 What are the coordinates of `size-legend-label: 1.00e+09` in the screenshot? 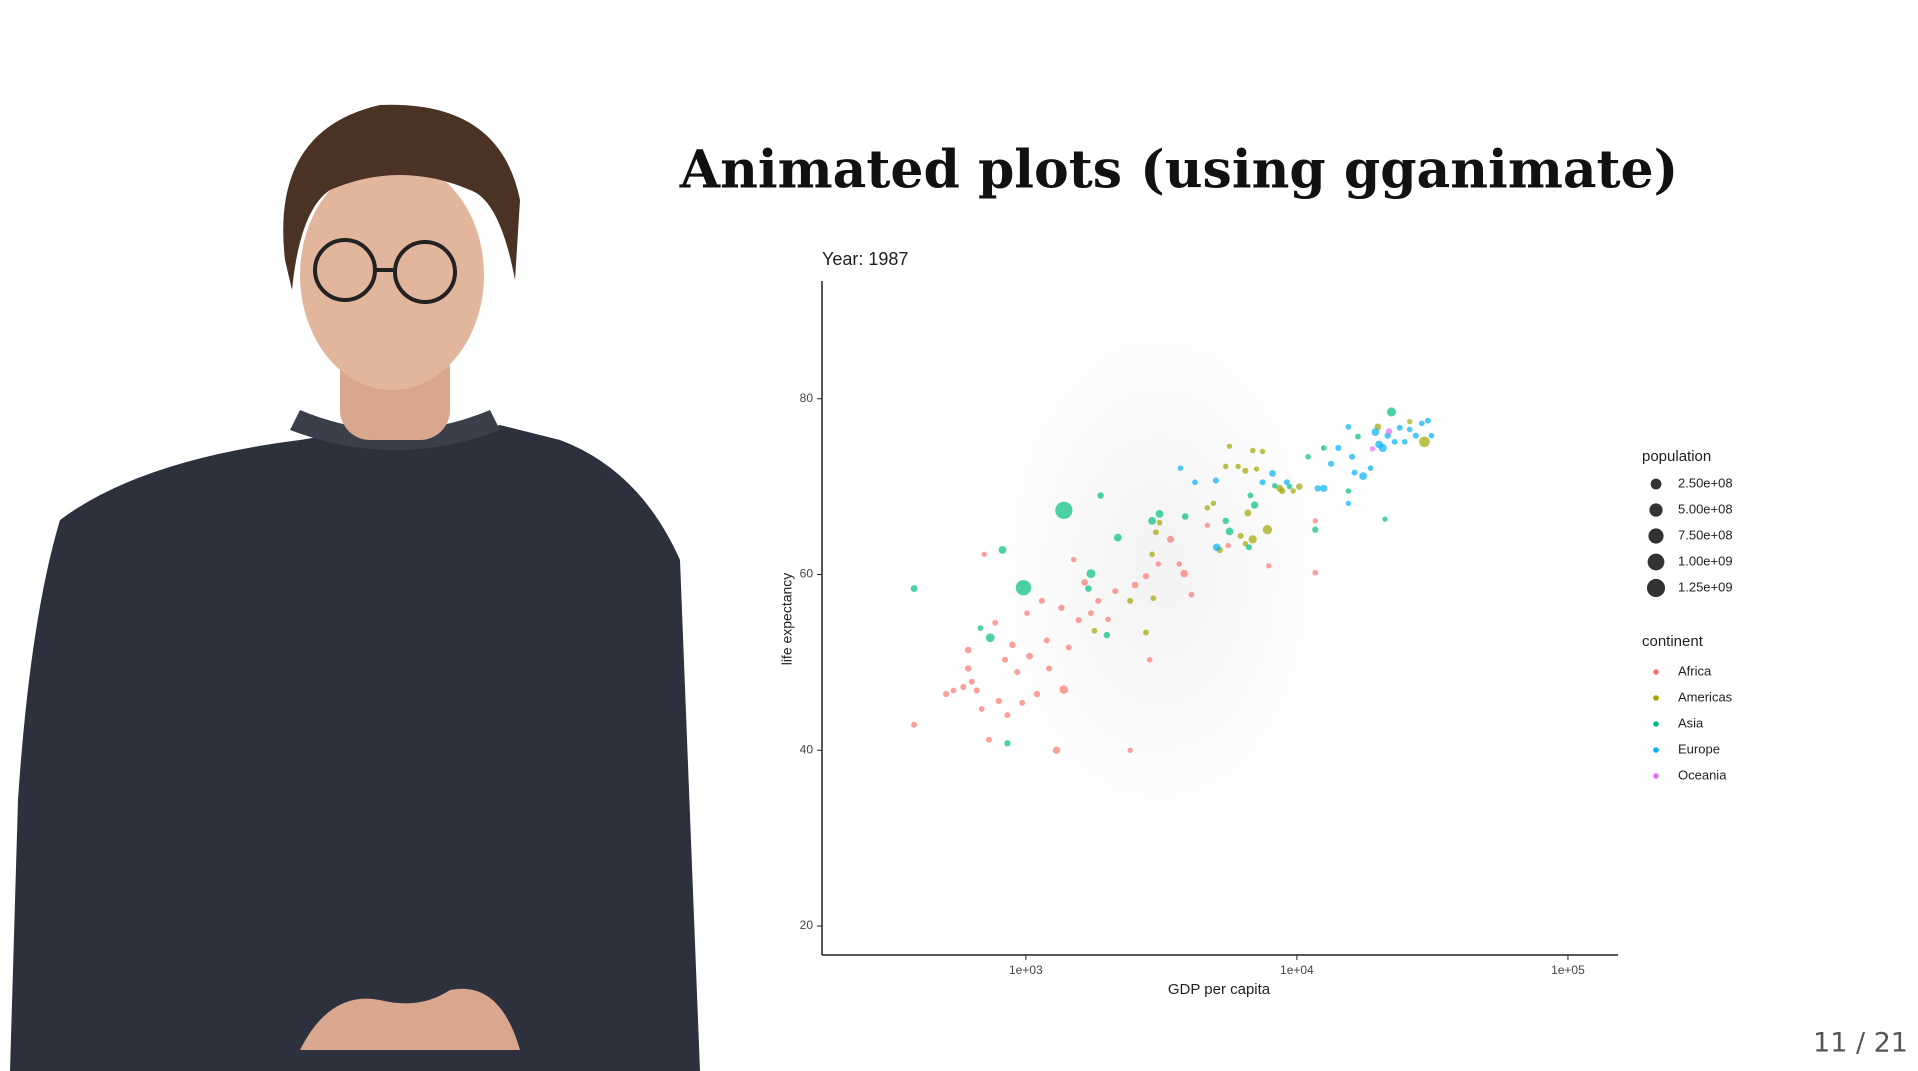 It's located at (1705, 560).